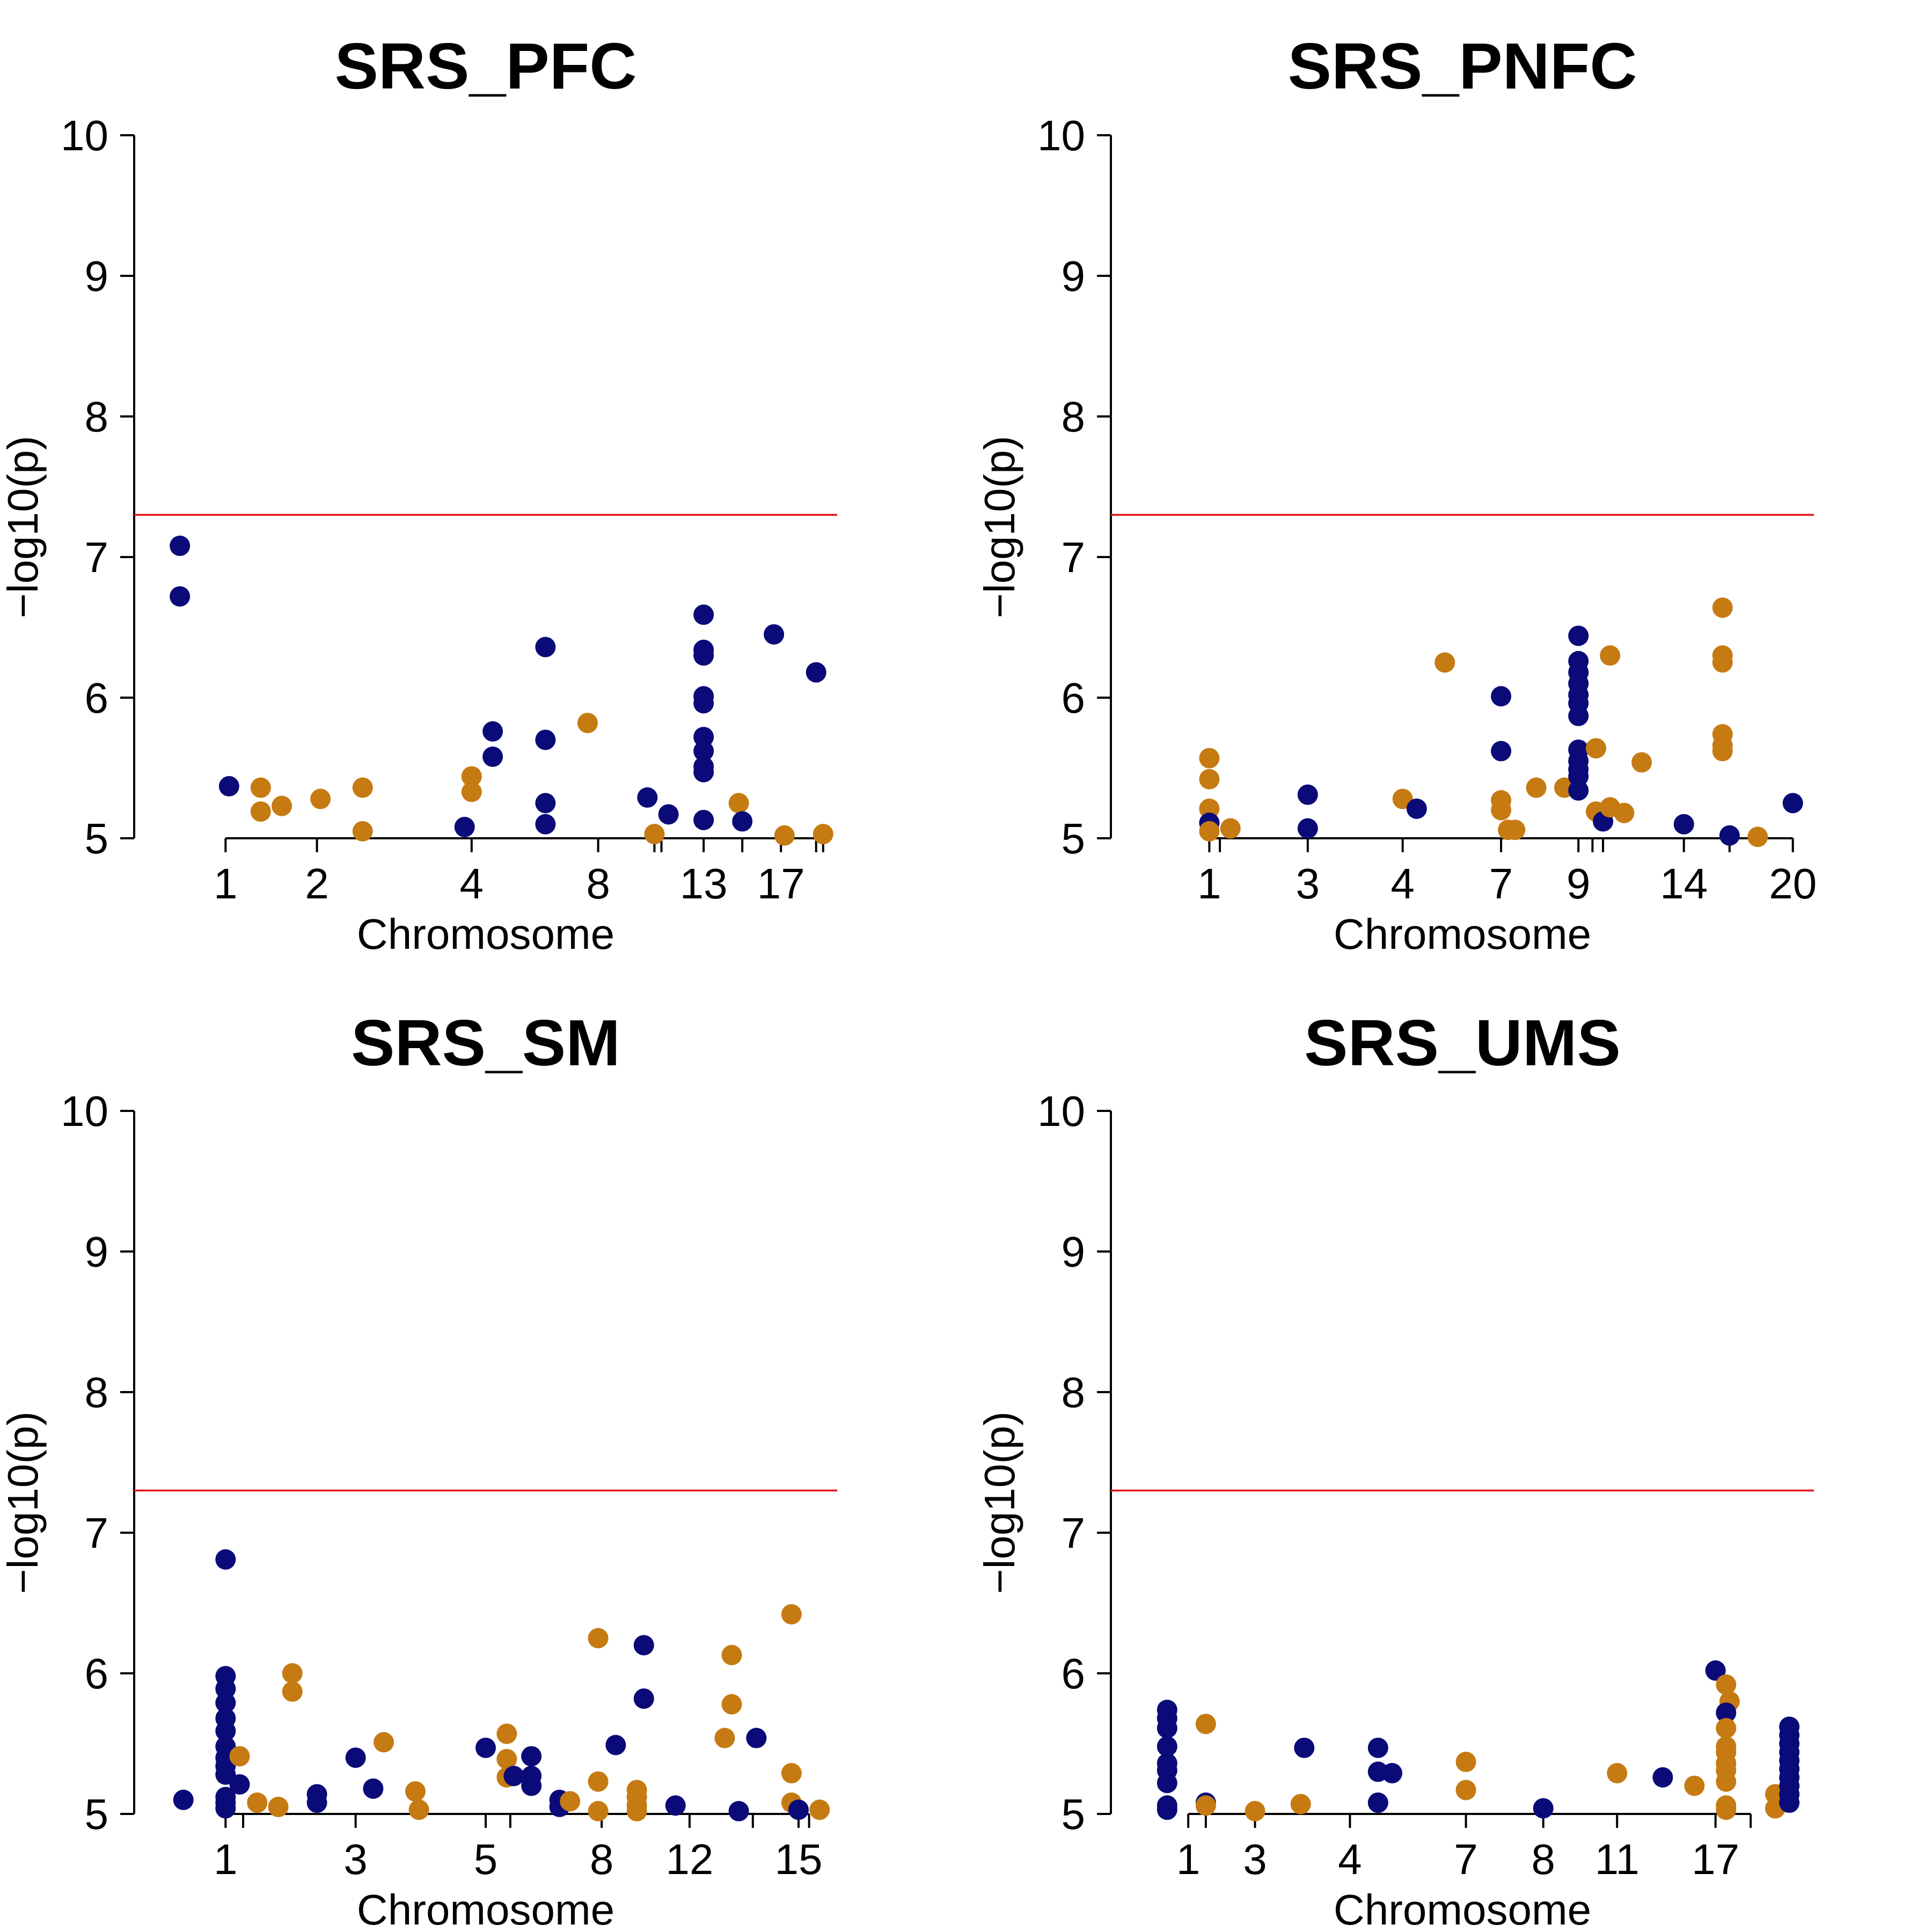 Image resolution: width=1932 pixels, height=1932 pixels. I want to click on x-tick-label: 11, so click(1617, 1859).